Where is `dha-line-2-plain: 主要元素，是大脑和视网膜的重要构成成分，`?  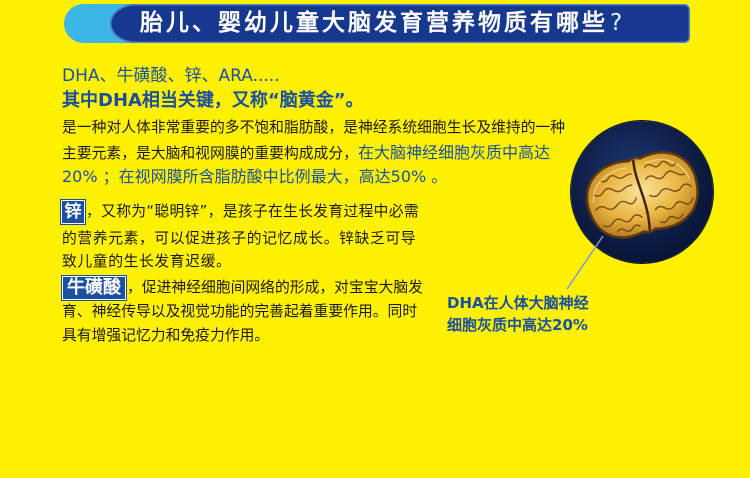 dha-line-2-plain: 主要元素，是大脑和视网膜的重要构成成分， is located at coordinates (210, 153).